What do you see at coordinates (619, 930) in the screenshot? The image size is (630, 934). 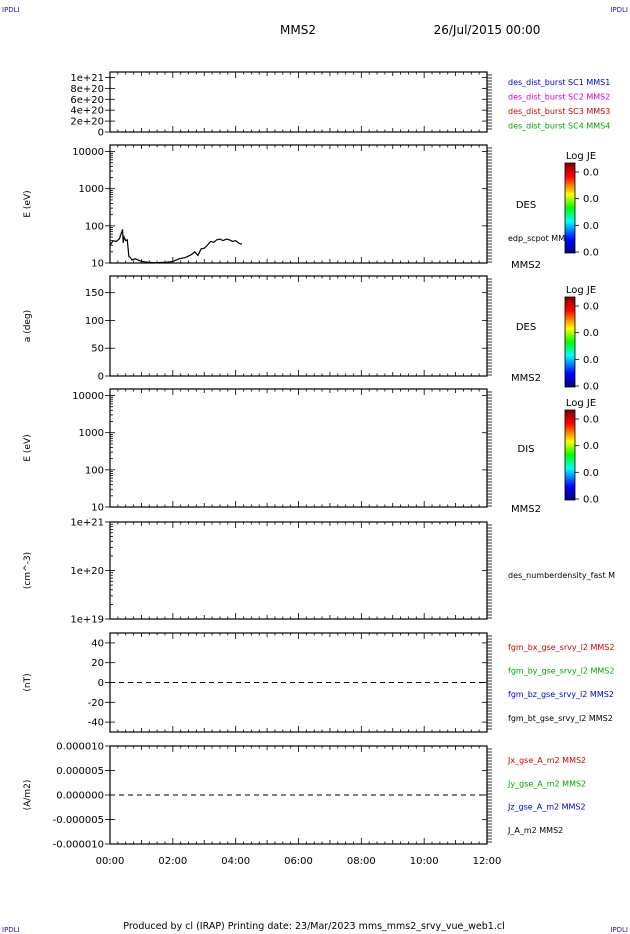 I see `corner-label-bottom-right: IPDLI` at bounding box center [619, 930].